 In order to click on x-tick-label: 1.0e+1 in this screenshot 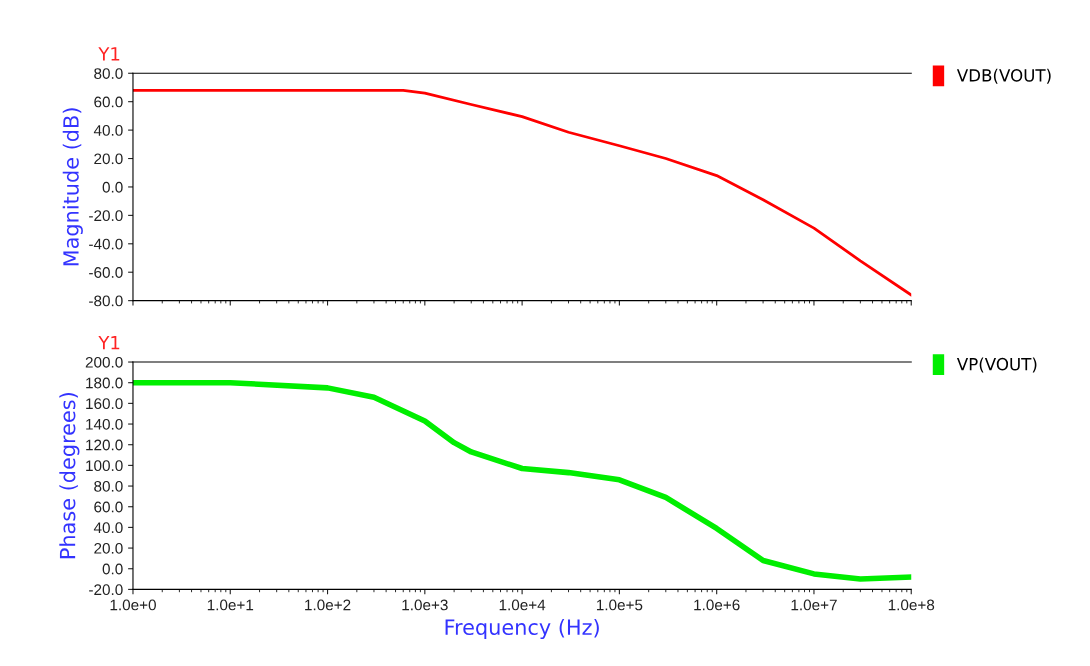, I will do `click(230, 605)`.